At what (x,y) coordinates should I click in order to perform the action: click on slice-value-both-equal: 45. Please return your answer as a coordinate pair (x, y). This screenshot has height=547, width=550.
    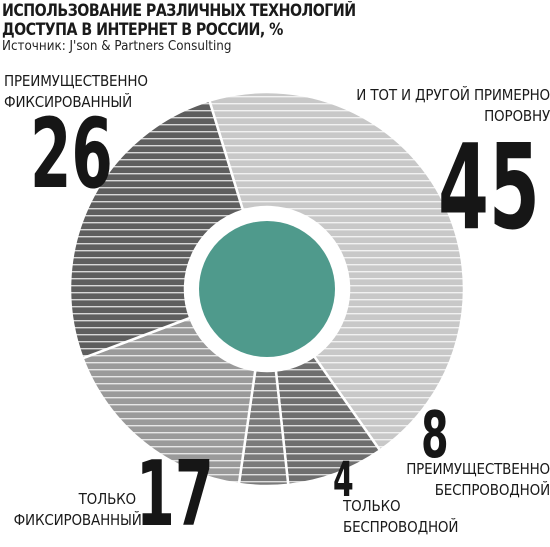
    Looking at the image, I should click on (489, 187).